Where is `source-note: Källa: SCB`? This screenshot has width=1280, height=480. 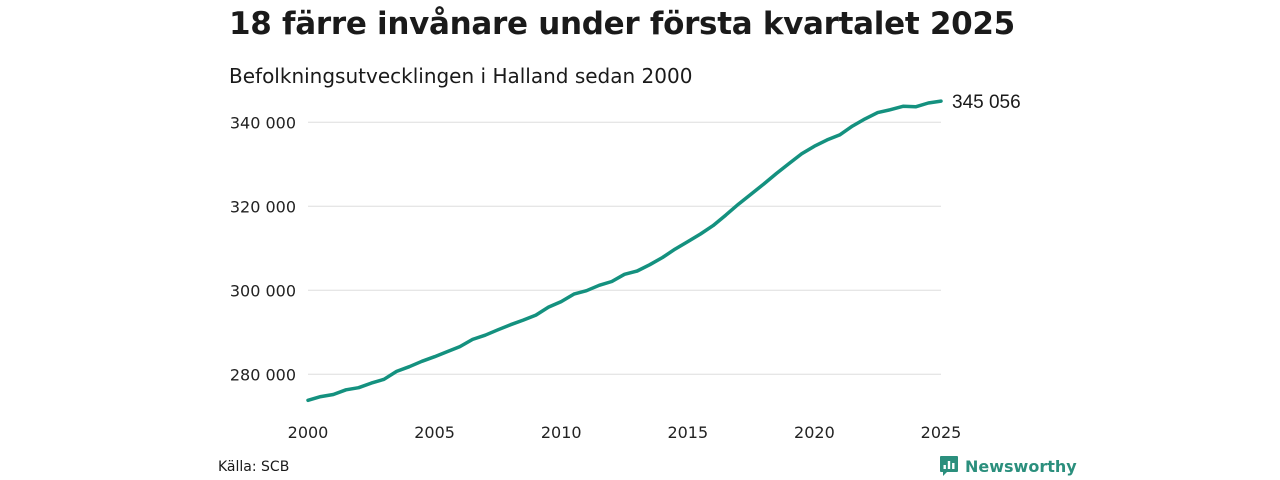
source-note: Källa: SCB is located at coordinates (254, 467).